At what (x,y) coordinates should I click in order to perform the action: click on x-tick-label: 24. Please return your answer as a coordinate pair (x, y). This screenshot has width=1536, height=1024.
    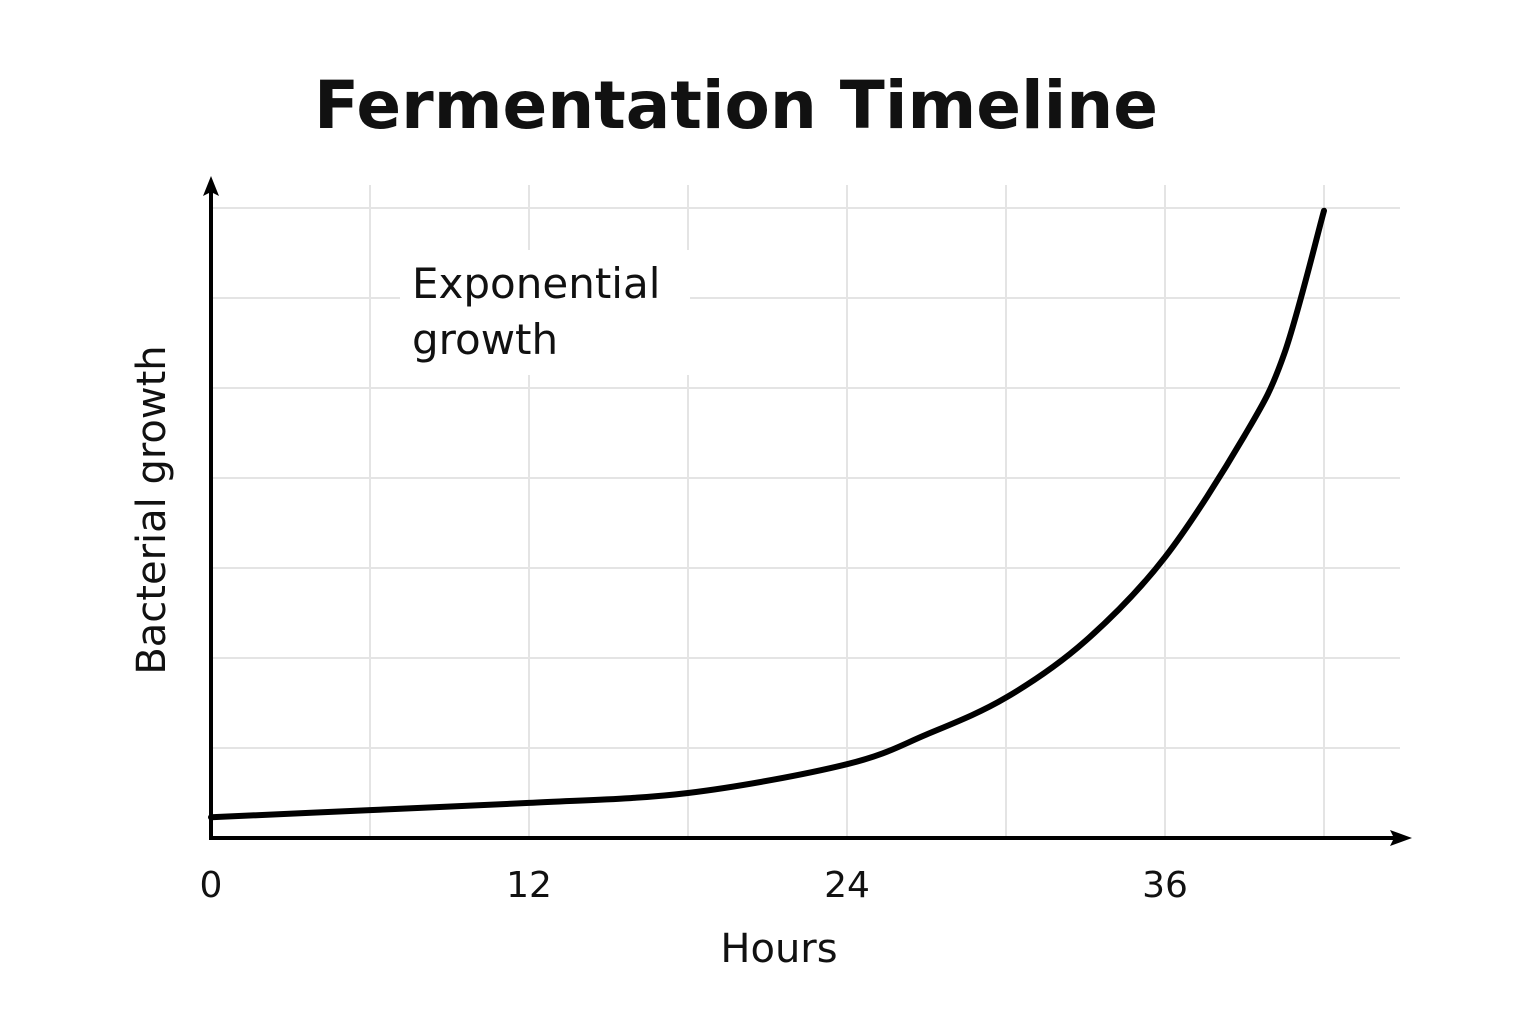
    Looking at the image, I should click on (847, 885).